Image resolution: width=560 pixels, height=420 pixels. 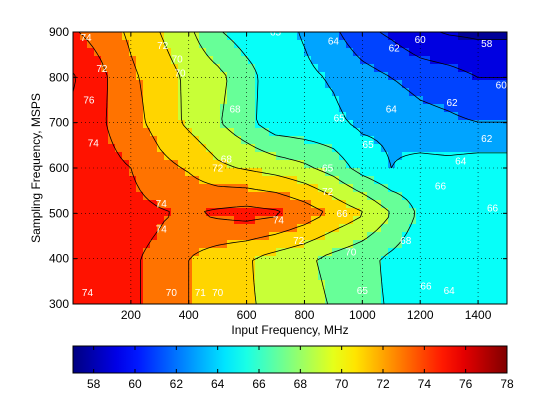 I want to click on colorbar-tick-label: 72, so click(x=383, y=384).